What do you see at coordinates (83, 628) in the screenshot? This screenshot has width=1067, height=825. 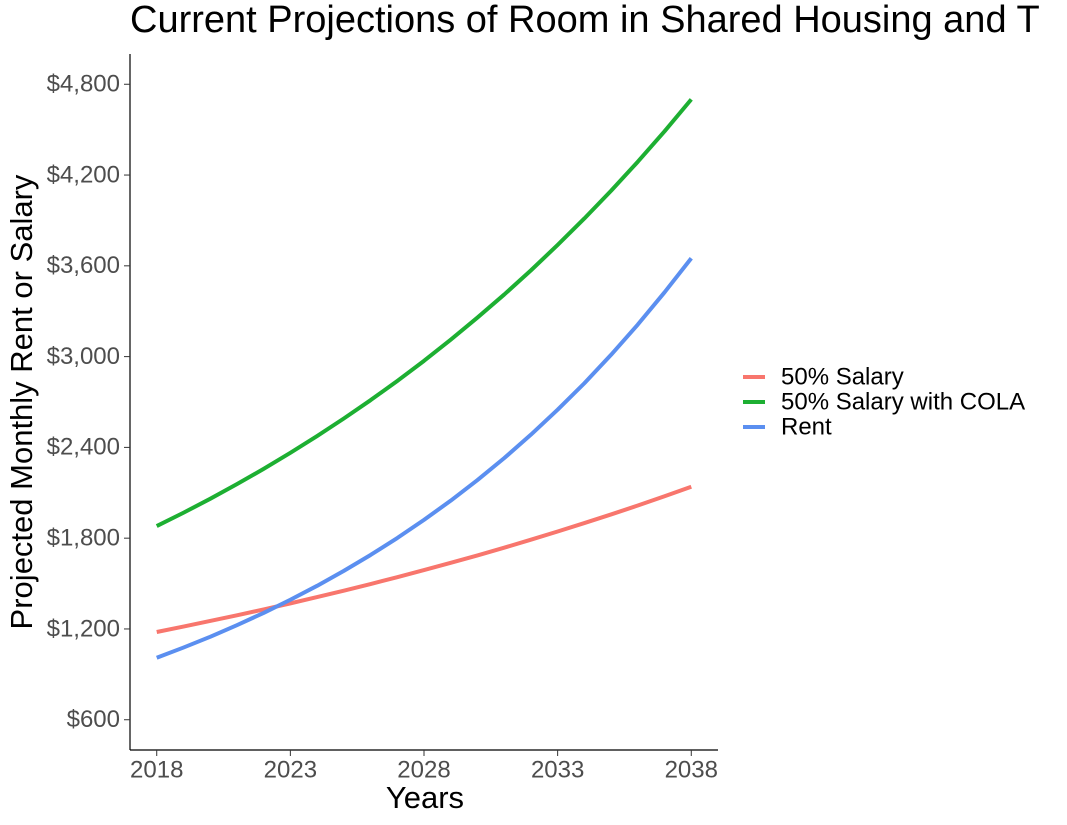 I see `y-tick-label: $1,200` at bounding box center [83, 628].